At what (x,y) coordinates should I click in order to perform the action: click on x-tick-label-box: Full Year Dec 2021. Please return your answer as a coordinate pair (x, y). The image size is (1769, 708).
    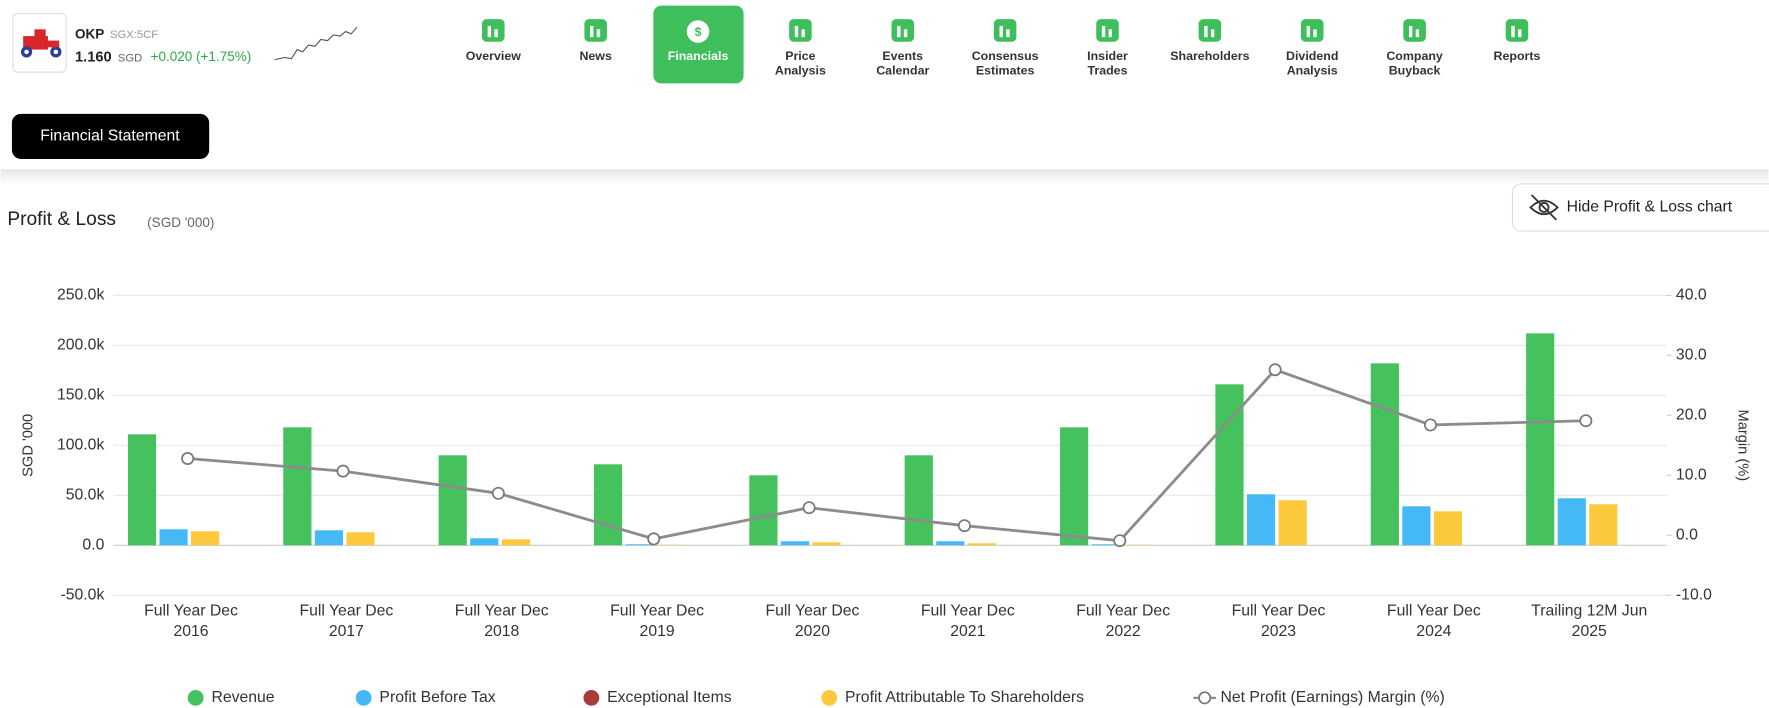
    Looking at the image, I should click on (968, 620).